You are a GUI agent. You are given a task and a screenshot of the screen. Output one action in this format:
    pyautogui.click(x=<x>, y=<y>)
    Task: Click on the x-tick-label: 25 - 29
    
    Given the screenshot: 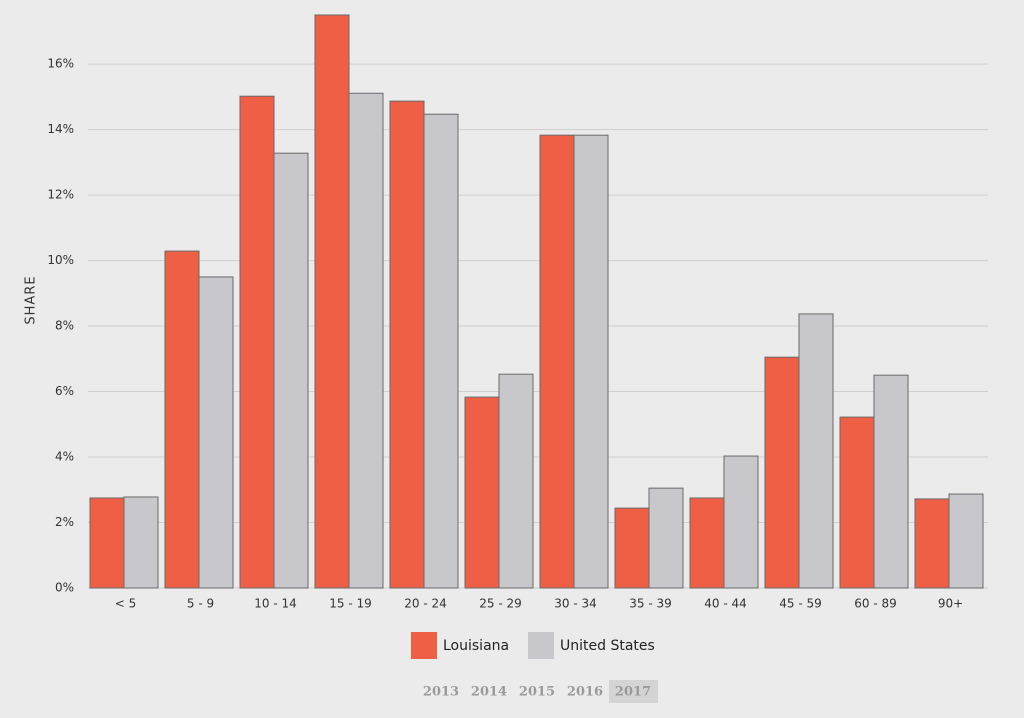 What is the action you would take?
    pyautogui.click(x=500, y=604)
    